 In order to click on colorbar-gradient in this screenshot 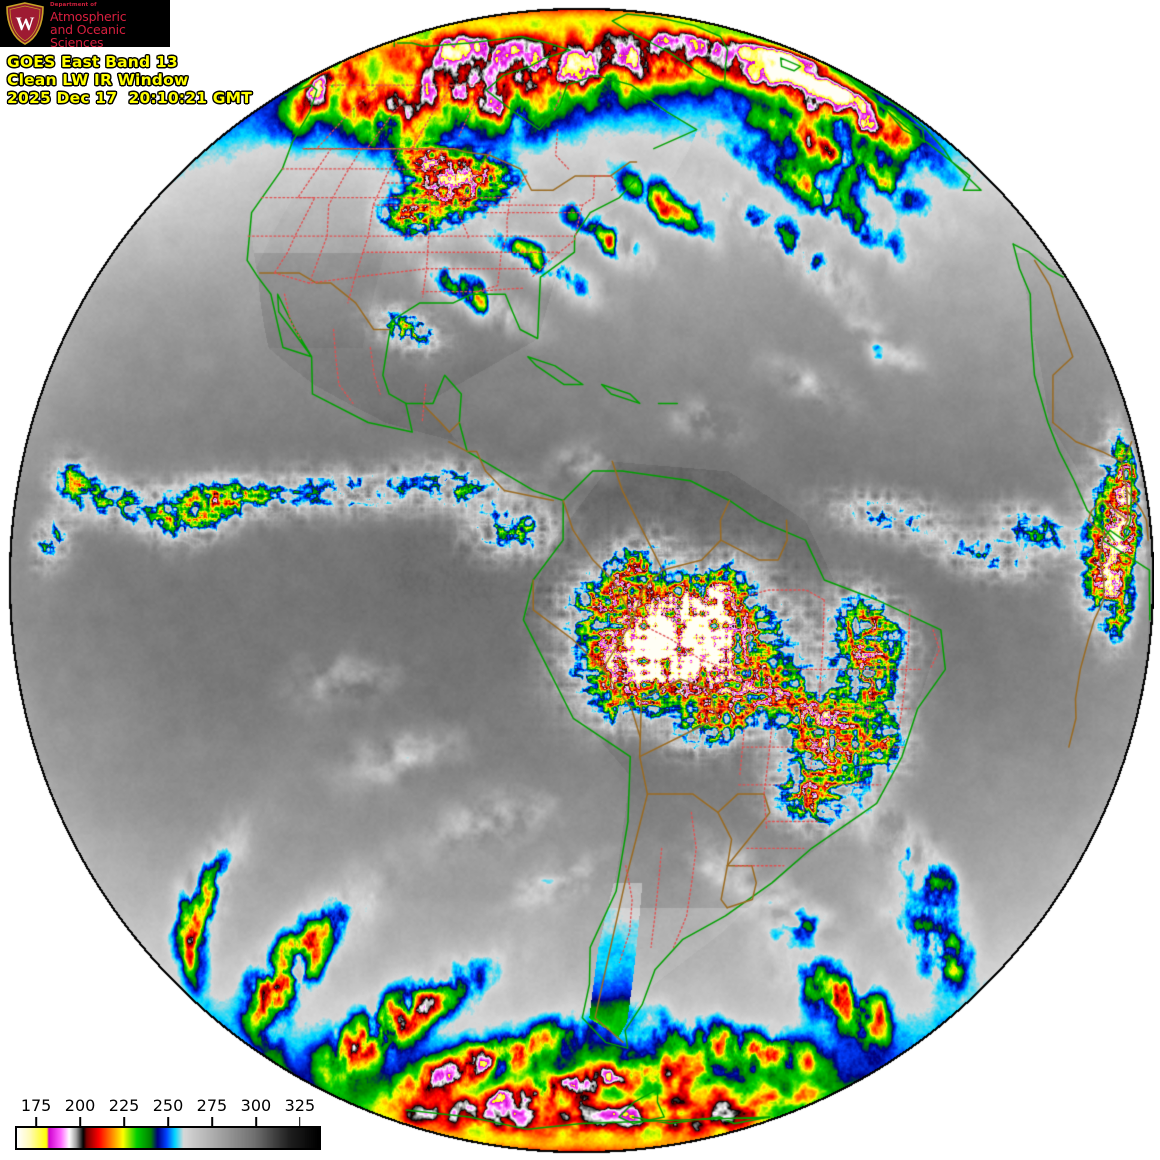, I will do `click(168, 1138)`.